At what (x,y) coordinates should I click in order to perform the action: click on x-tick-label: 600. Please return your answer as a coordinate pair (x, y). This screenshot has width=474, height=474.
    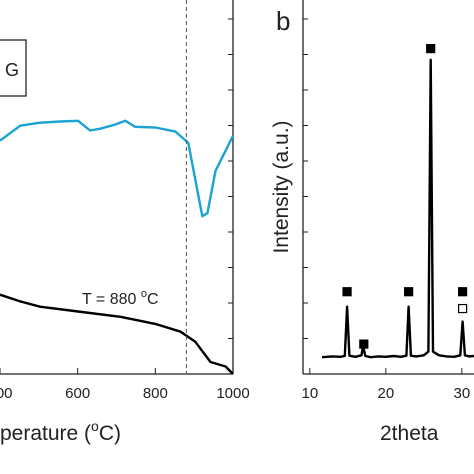
    Looking at the image, I should click on (77, 393).